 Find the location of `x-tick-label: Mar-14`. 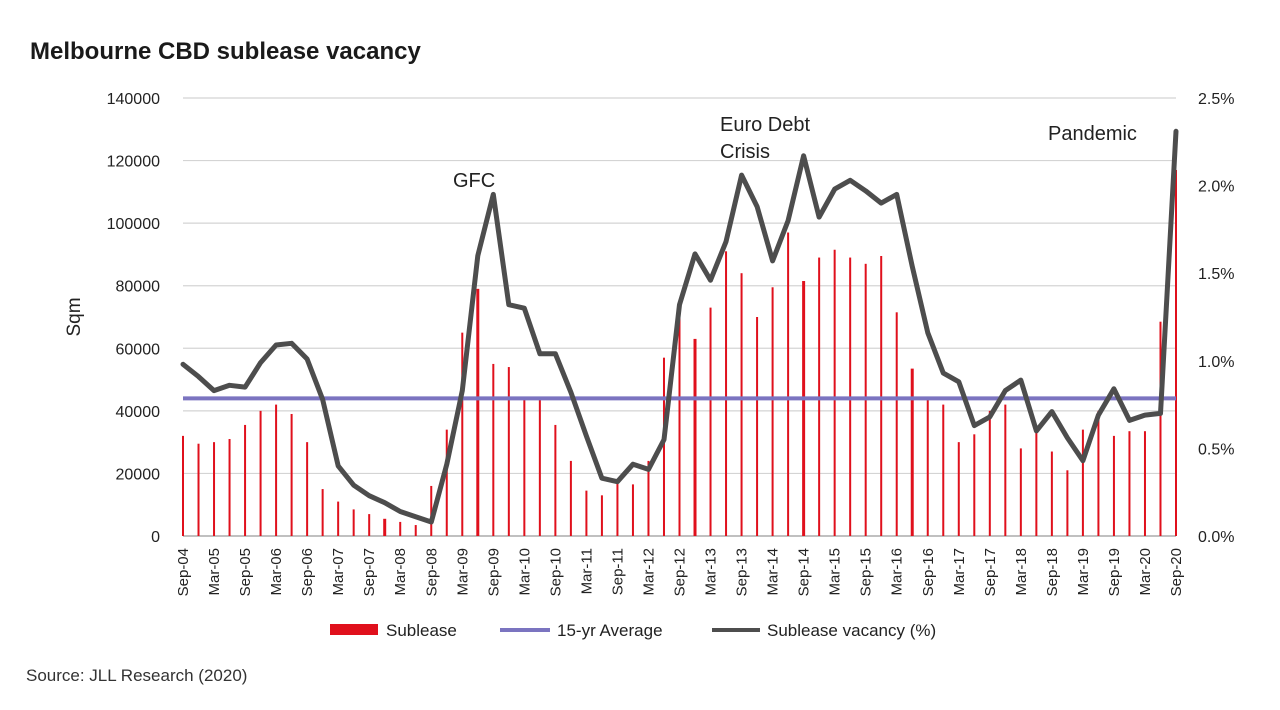

x-tick-label: Mar-14 is located at coordinates (773, 572).